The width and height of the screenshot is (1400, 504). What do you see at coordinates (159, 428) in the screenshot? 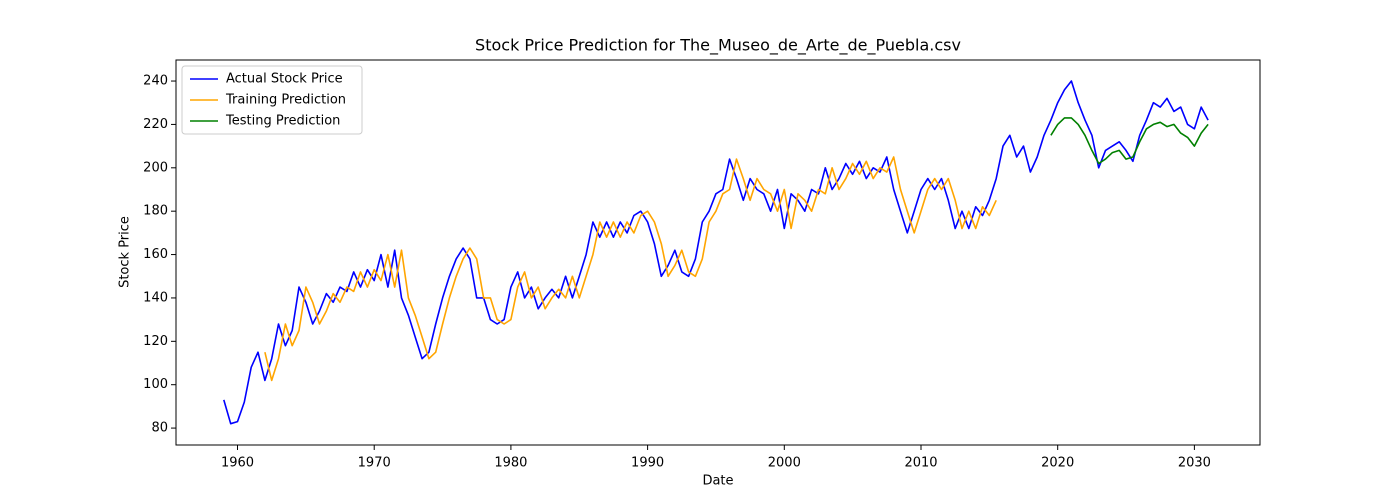
I see `y-tick-label: 80` at bounding box center [159, 428].